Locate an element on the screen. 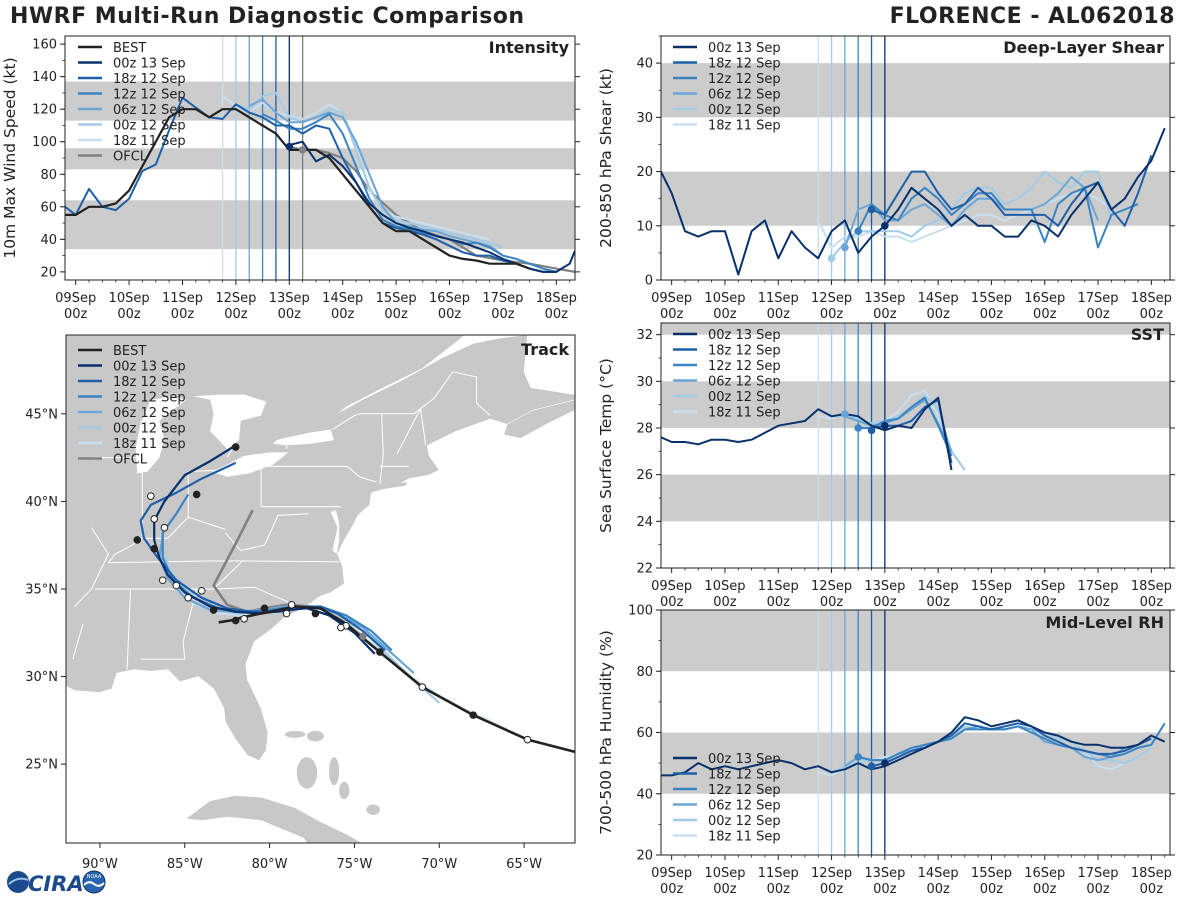 This screenshot has width=1200, height=902. rh-xtick-label-day: 18Sep is located at coordinates (1151, 873).